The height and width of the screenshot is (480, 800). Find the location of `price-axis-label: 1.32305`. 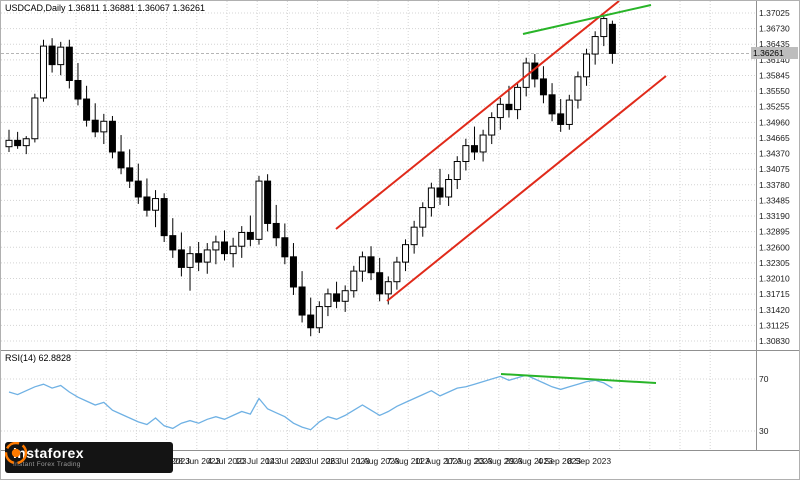

price-axis-label: 1.32305 is located at coordinates (774, 263).